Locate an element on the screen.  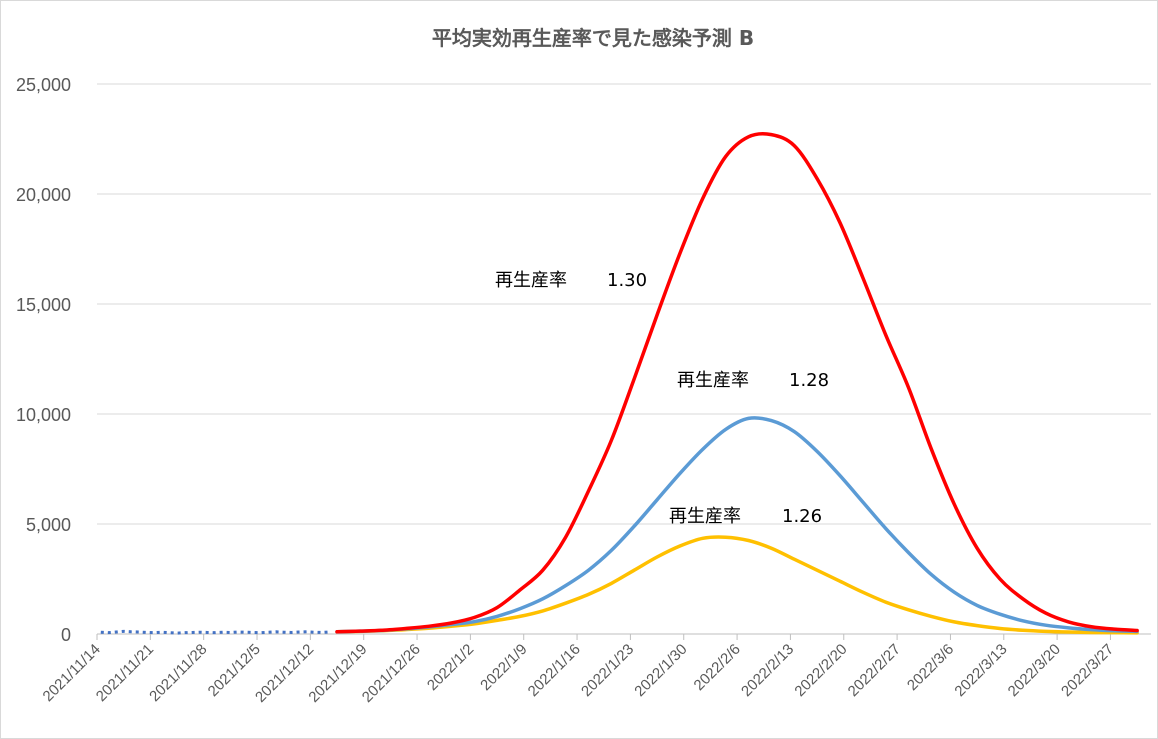
x-tick-label: 2022/1/30 is located at coordinates (660, 670).